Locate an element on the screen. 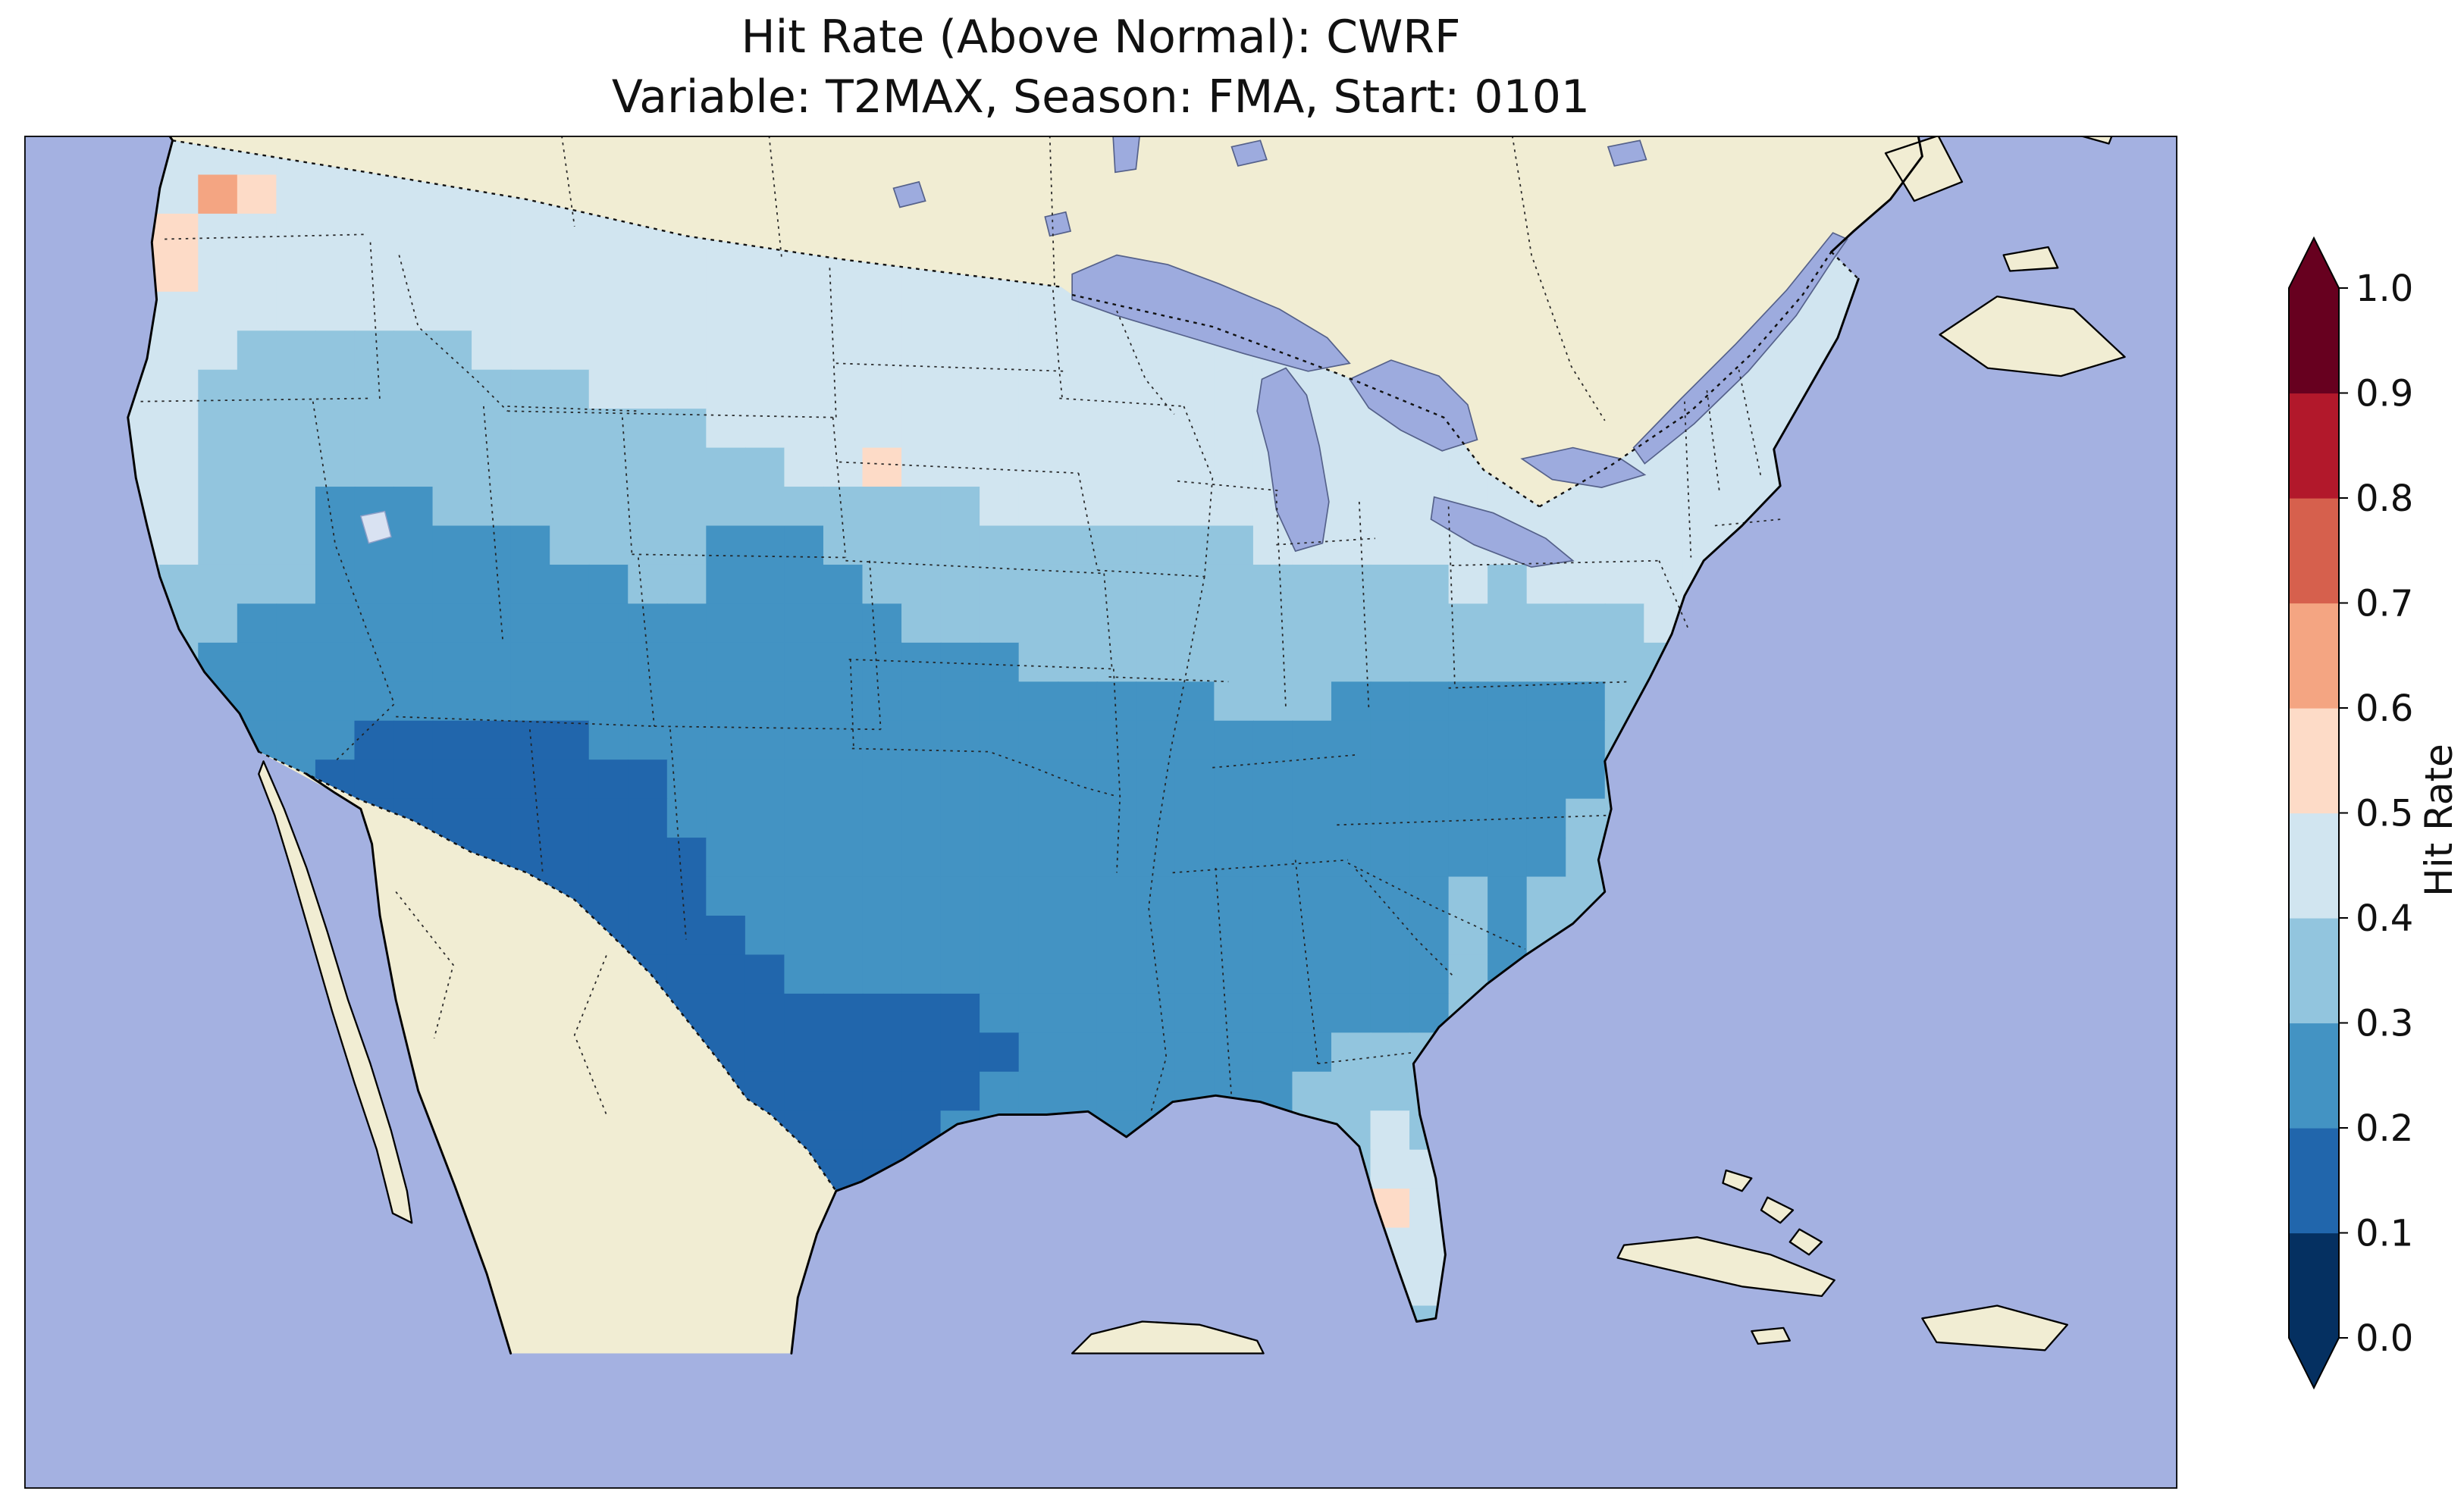 This screenshot has height=1494, width=2464. colorbar-tick-label: 0.7 is located at coordinates (2384, 604).